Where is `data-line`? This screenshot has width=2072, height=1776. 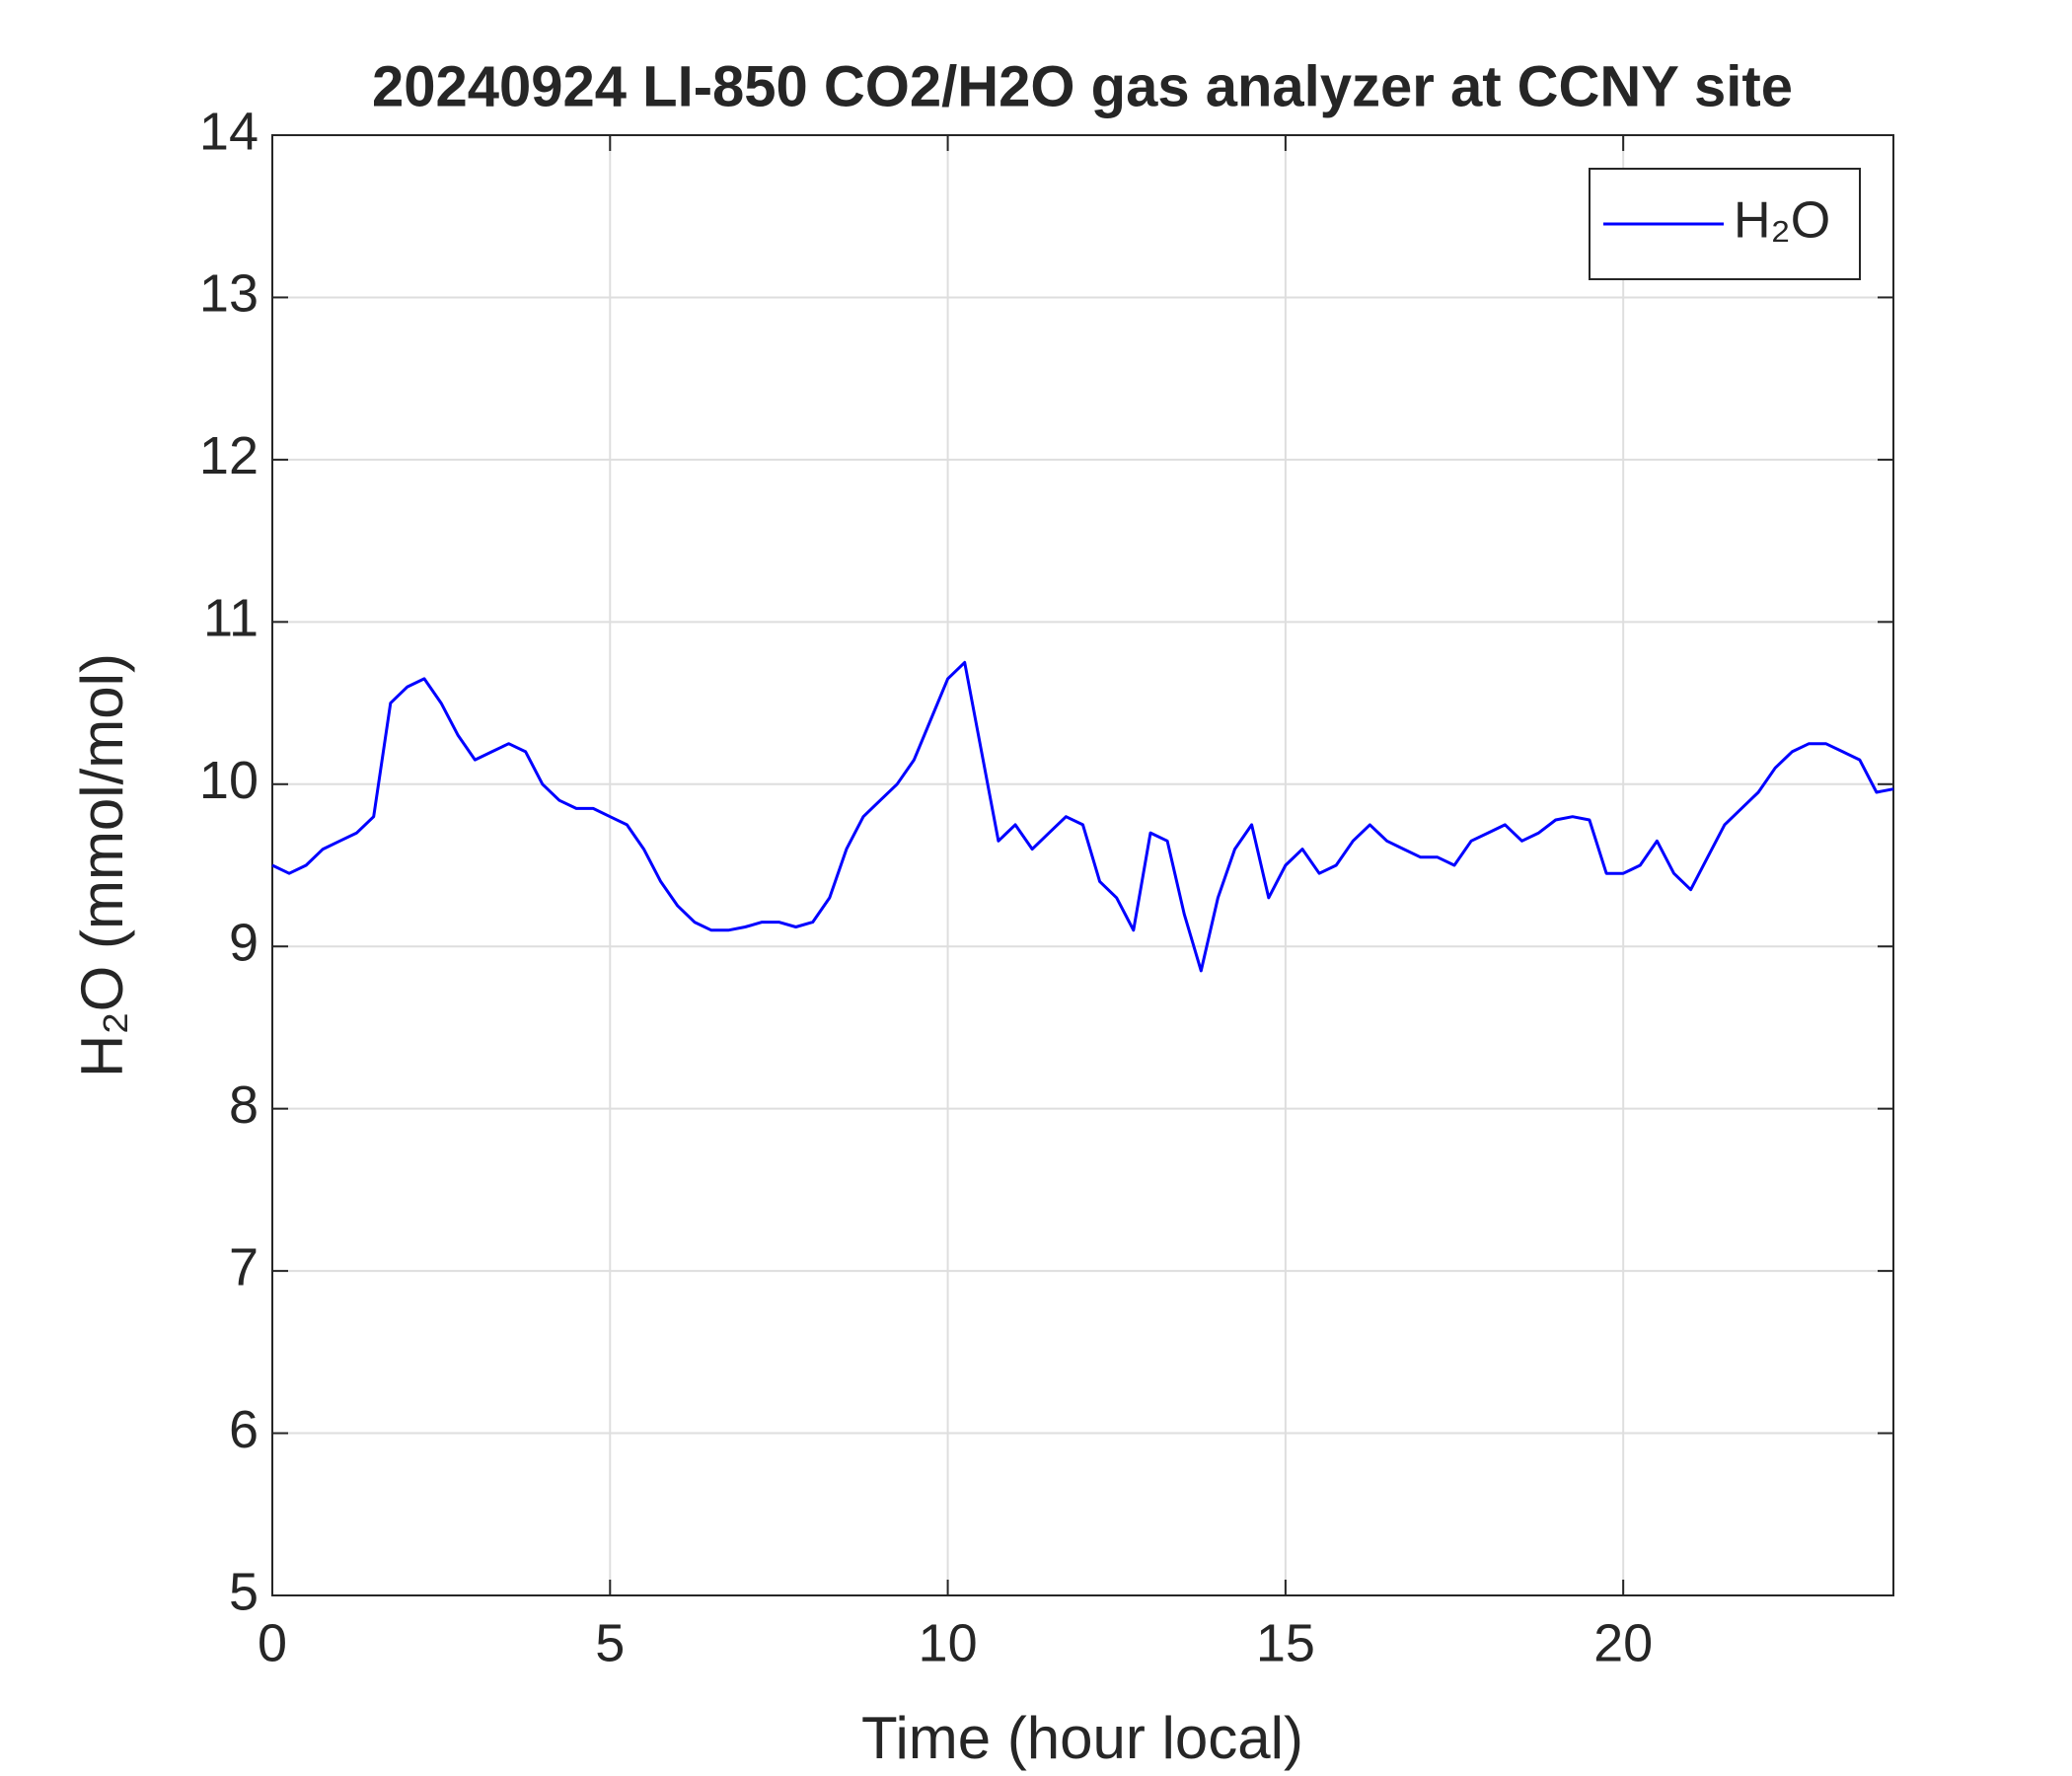
data-line is located at coordinates (1083, 817).